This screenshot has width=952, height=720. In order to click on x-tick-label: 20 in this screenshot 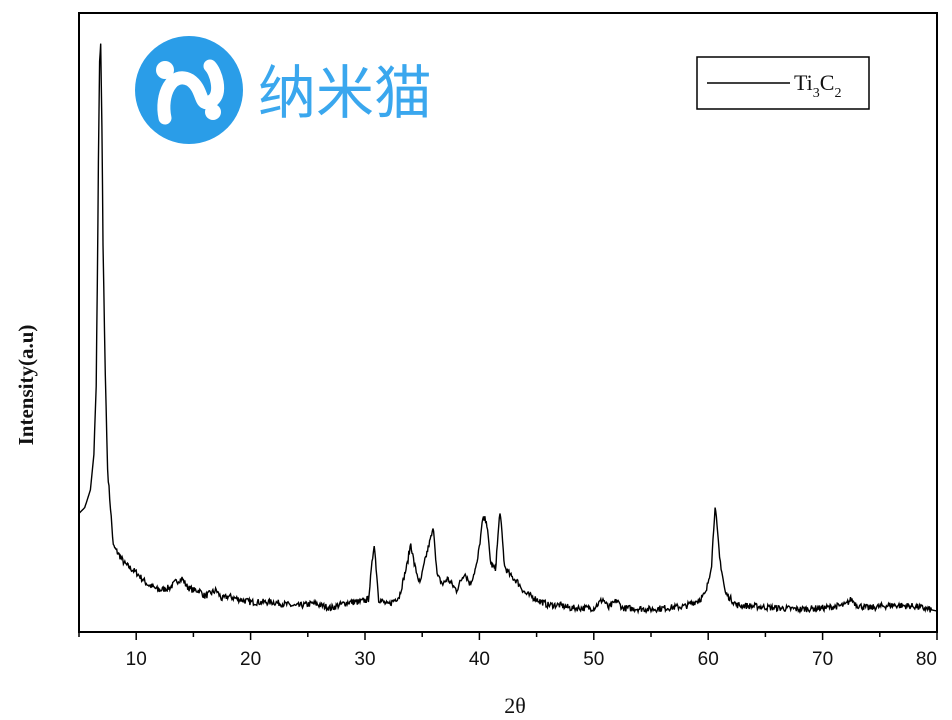, I will do `click(250, 659)`.